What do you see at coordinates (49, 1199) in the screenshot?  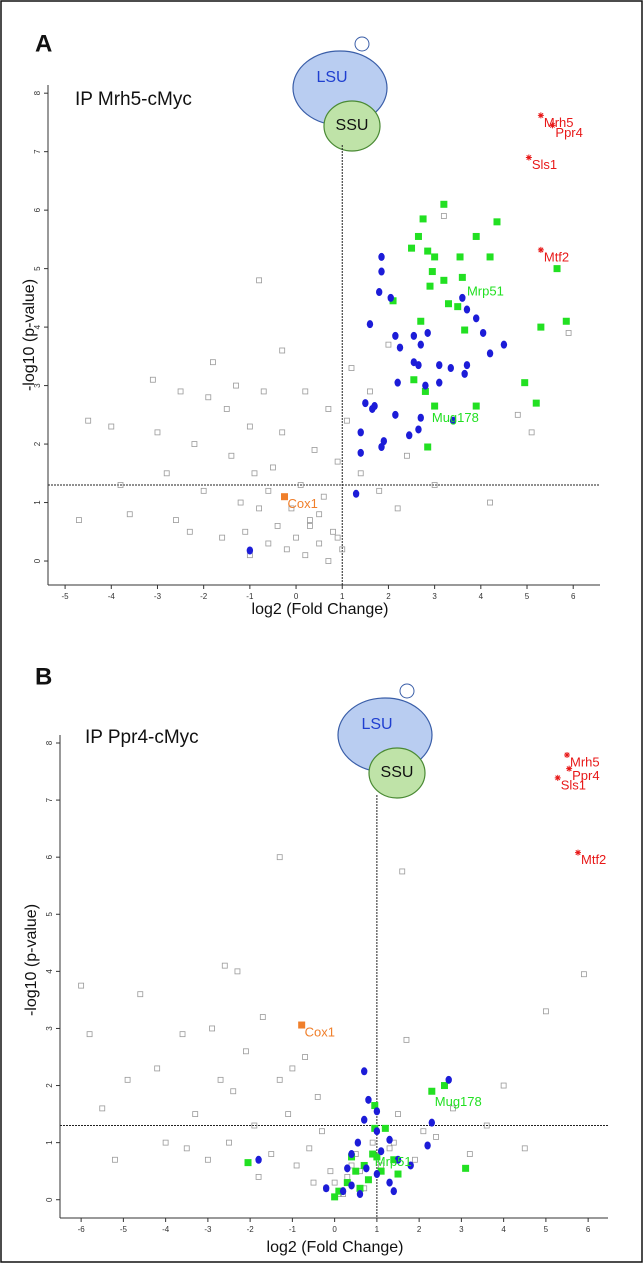 I see `y-tick-label: 0` at bounding box center [49, 1199].